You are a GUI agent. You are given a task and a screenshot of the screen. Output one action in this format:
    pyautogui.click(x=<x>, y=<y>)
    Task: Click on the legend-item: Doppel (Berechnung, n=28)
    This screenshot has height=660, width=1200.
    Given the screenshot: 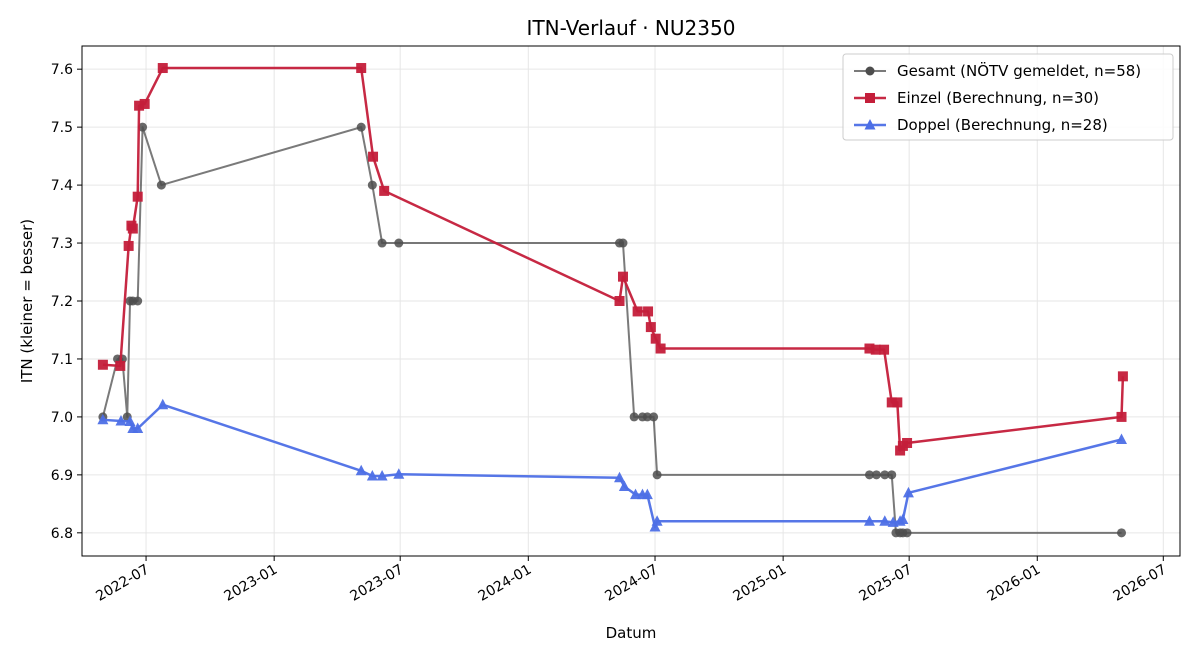 What is the action you would take?
    pyautogui.click(x=981, y=125)
    